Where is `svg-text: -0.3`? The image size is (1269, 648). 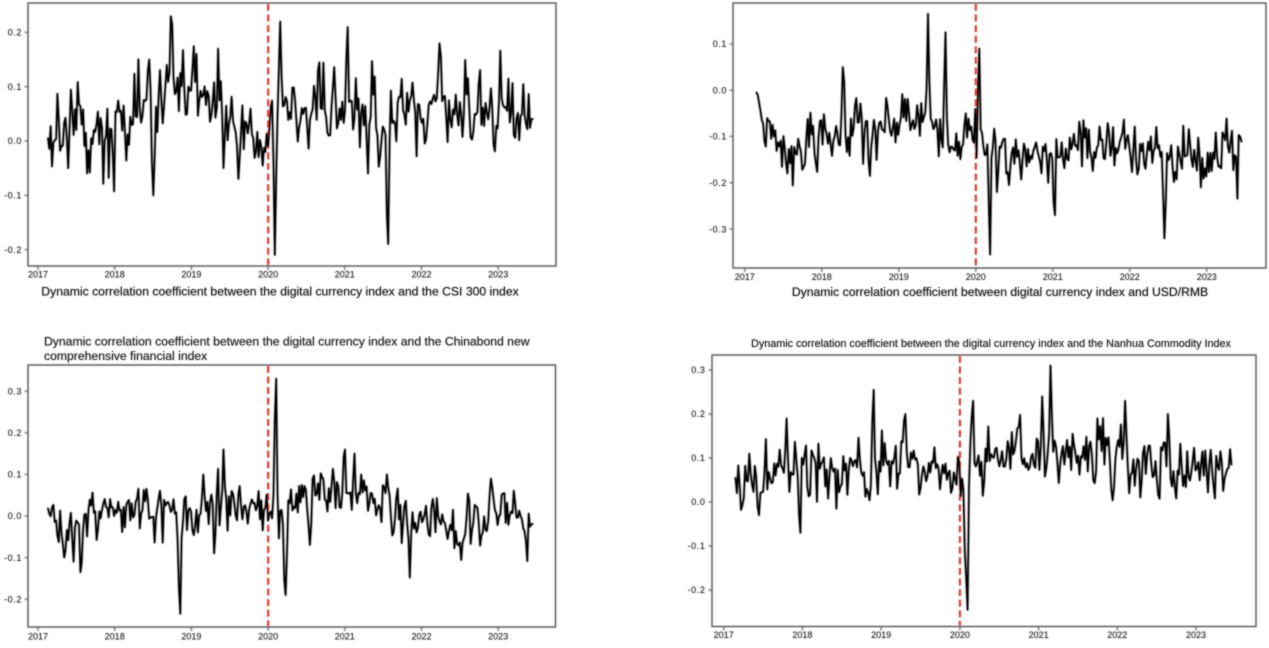 svg-text: -0.3 is located at coordinates (718, 229).